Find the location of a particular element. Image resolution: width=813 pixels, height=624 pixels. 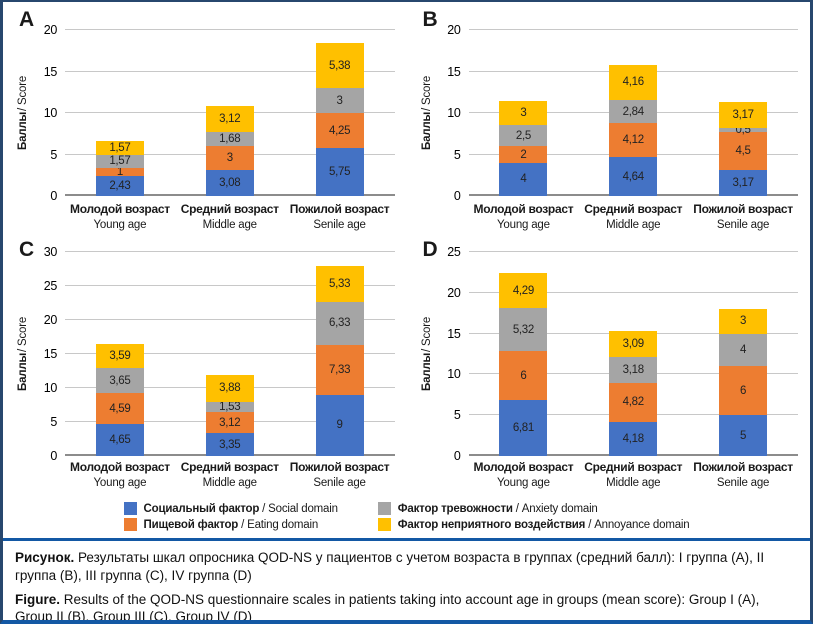

bar-segment: 4,29 is located at coordinates (523, 291).